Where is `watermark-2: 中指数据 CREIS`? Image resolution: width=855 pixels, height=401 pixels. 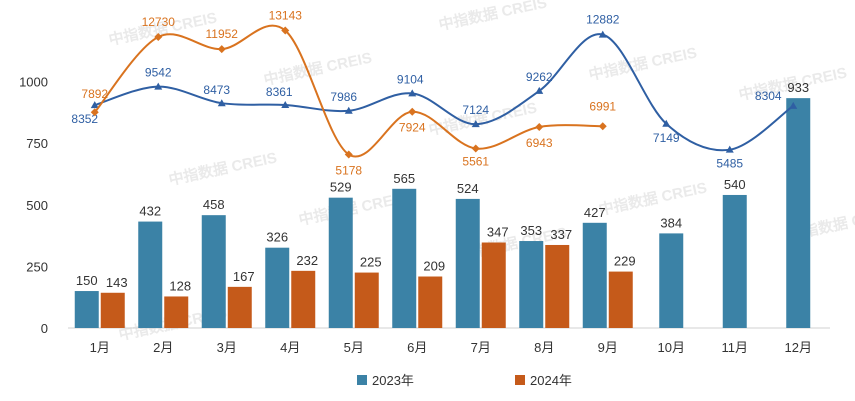 watermark-2: 中指数据 CREIS is located at coordinates (492, 17).